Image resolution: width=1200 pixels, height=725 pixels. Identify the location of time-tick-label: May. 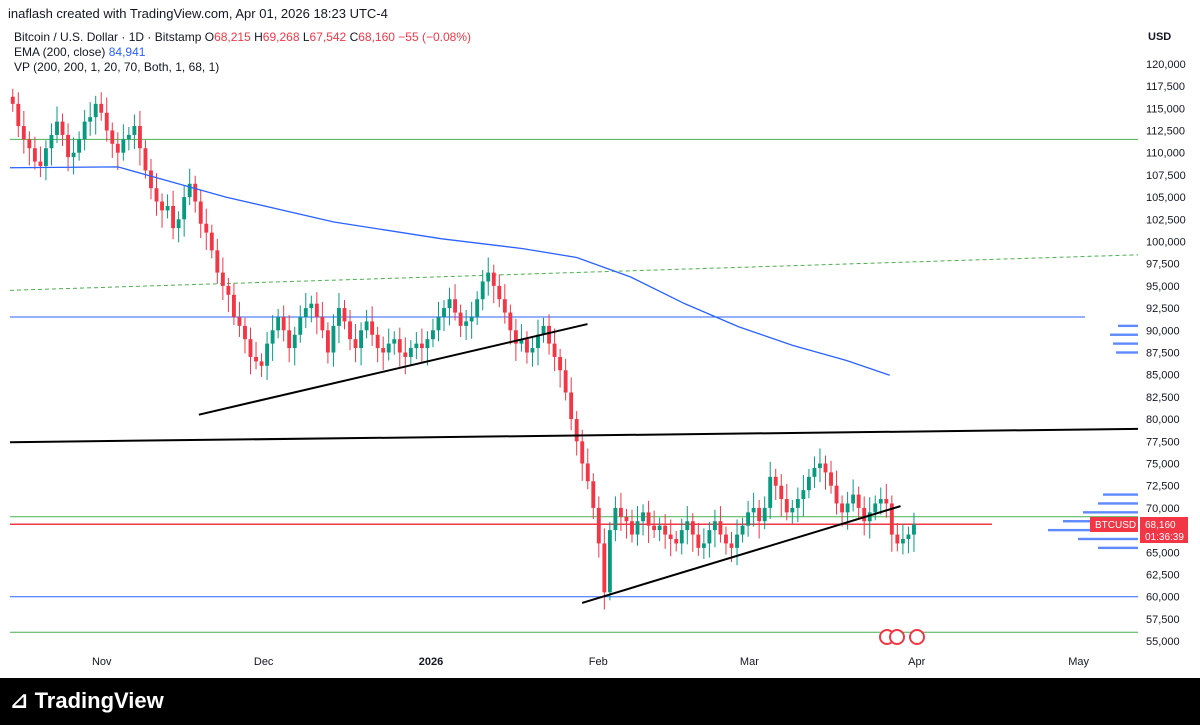
(1078, 662).